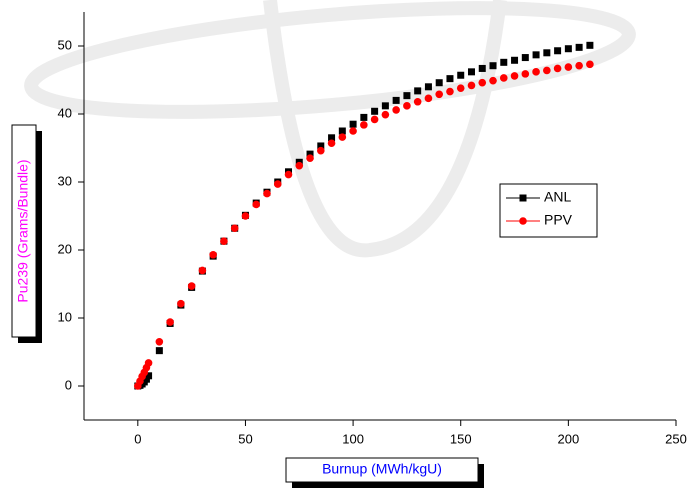  What do you see at coordinates (137, 438) in the screenshot?
I see `x-tick-label: 0` at bounding box center [137, 438].